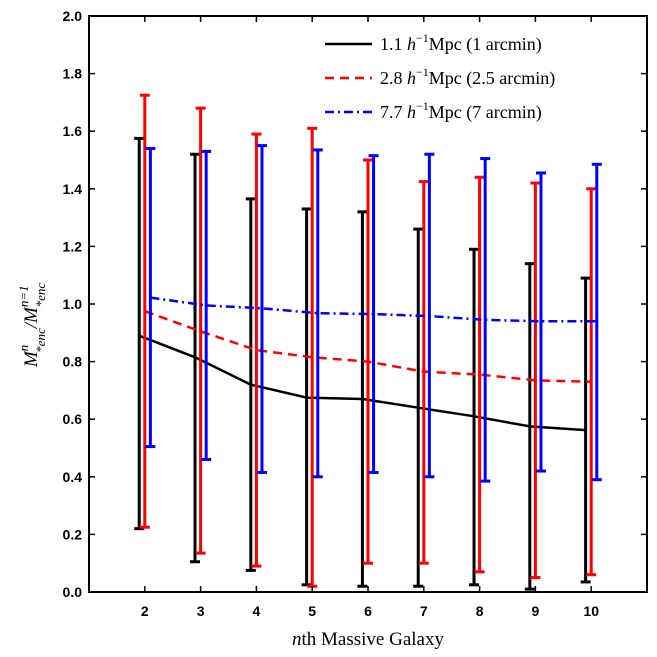 This screenshot has height=657, width=657. What do you see at coordinates (591, 611) in the screenshot?
I see `x-tick-label: 10` at bounding box center [591, 611].